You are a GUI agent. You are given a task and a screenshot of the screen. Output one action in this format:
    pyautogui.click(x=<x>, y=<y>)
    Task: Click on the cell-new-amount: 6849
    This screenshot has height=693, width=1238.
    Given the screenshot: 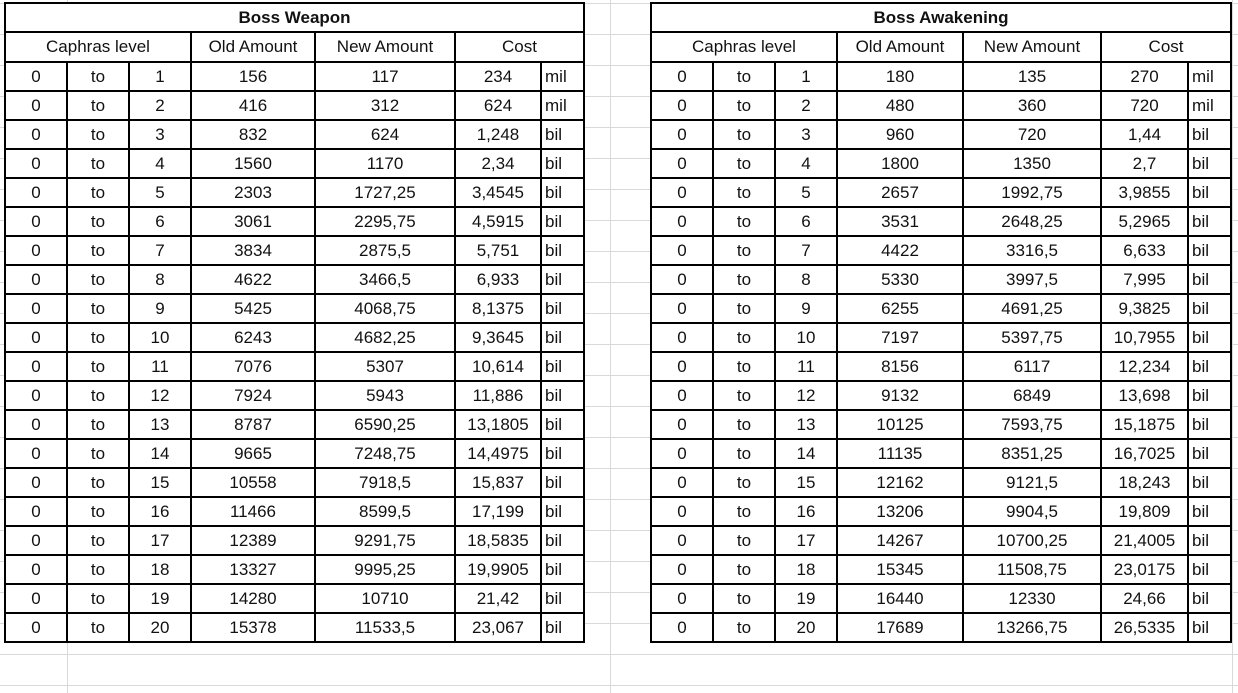 What is the action you would take?
    pyautogui.click(x=1032, y=395)
    